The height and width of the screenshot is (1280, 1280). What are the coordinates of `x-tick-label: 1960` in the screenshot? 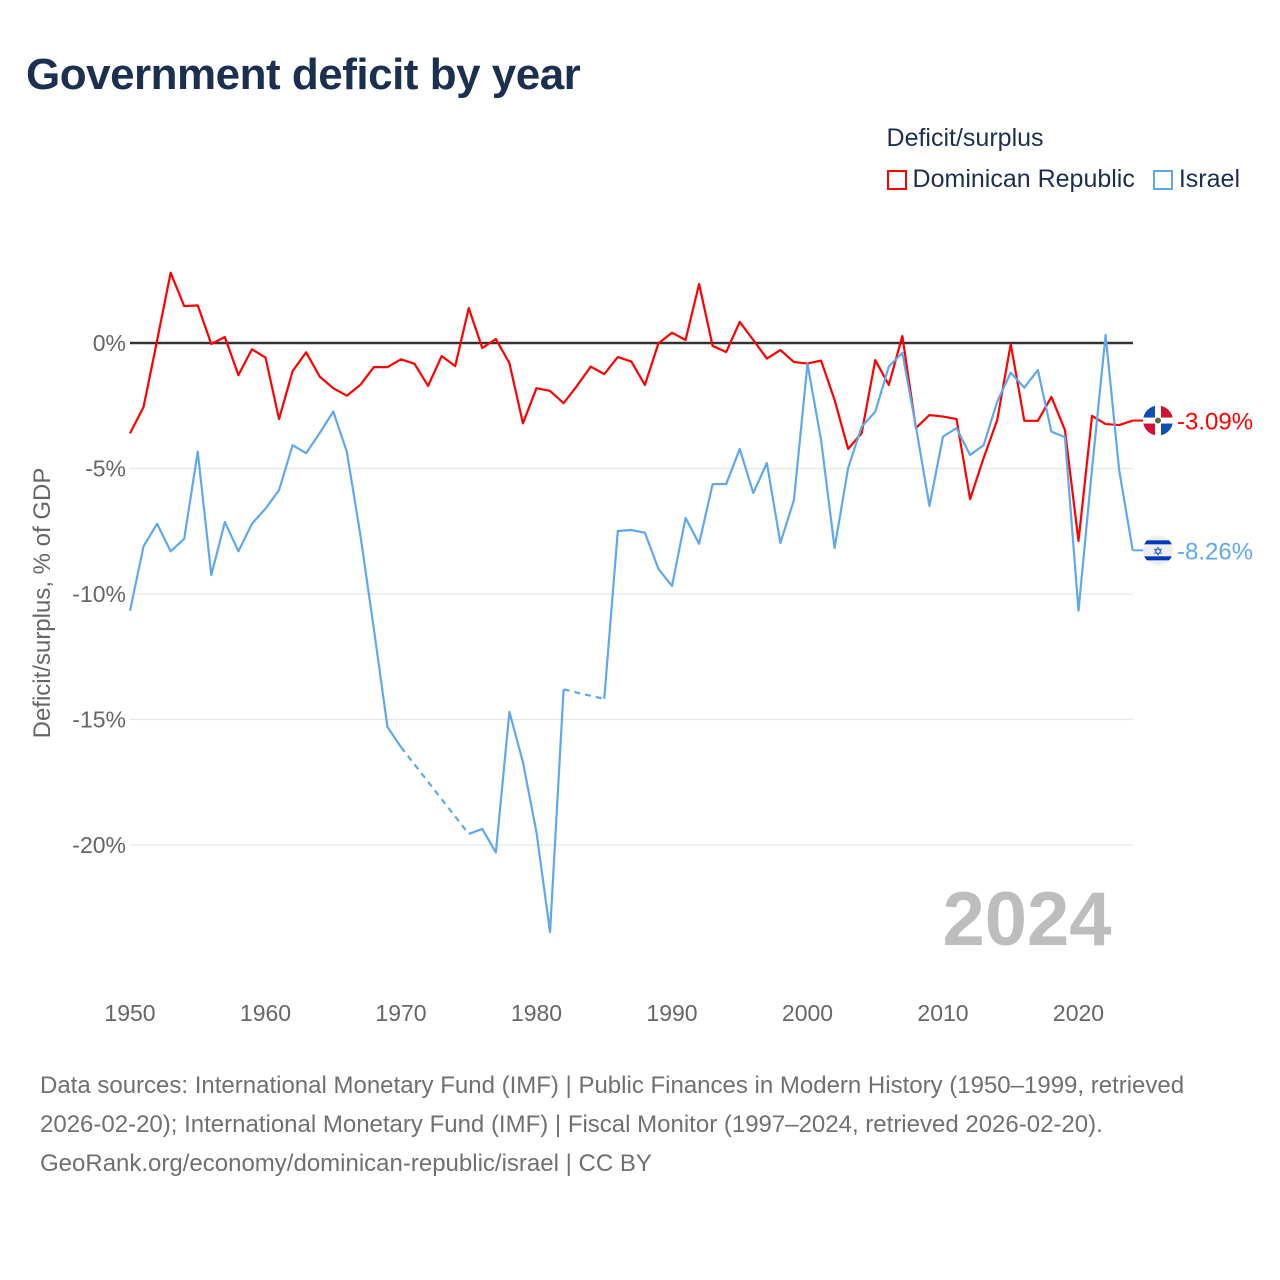 It's located at (265, 1013).